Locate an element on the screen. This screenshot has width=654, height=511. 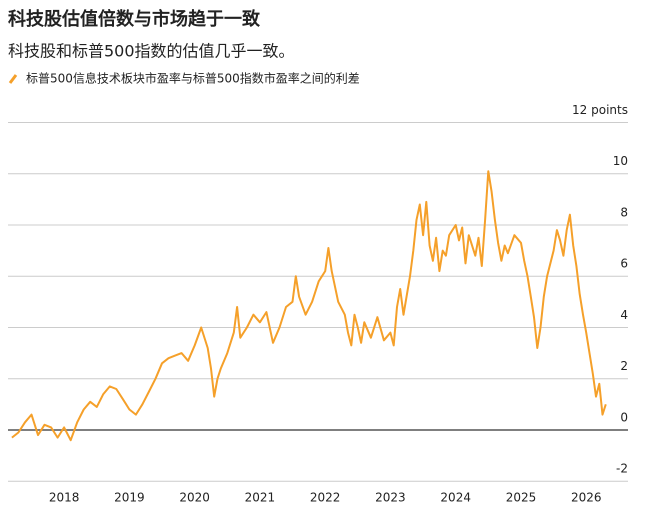
legend-swatch is located at coordinates (13, 79).